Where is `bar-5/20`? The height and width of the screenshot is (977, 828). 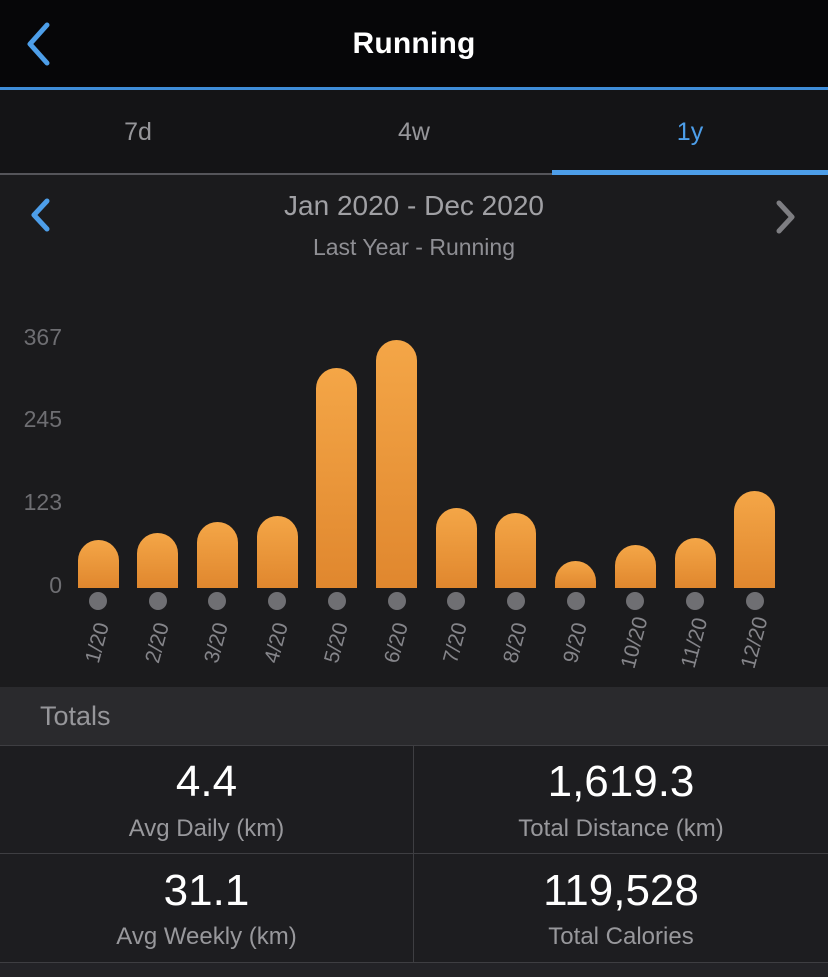
bar-5/20 is located at coordinates (337, 478).